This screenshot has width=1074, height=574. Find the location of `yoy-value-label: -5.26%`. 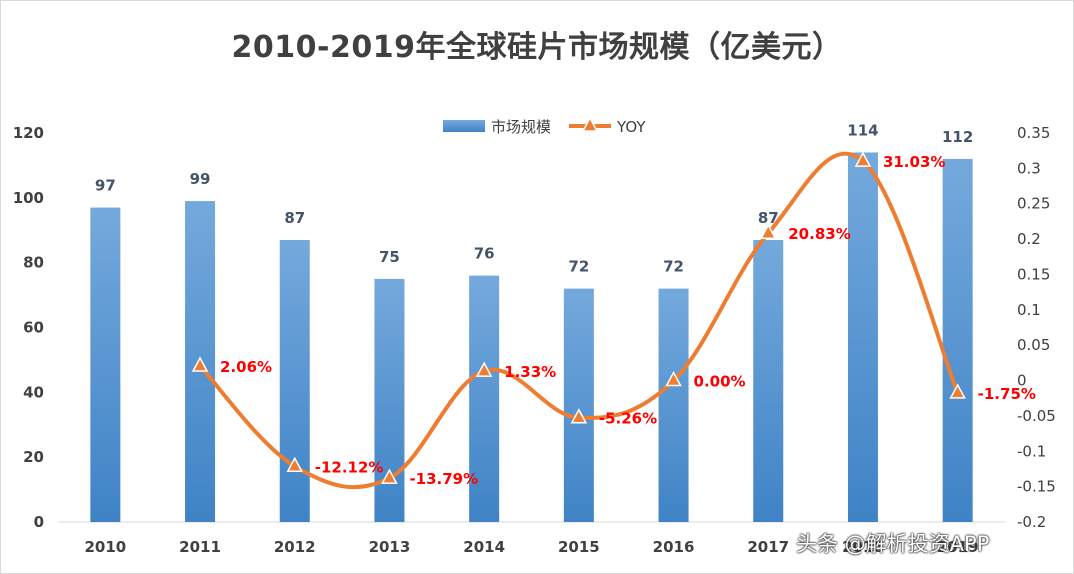

yoy-value-label: -5.26% is located at coordinates (628, 419).